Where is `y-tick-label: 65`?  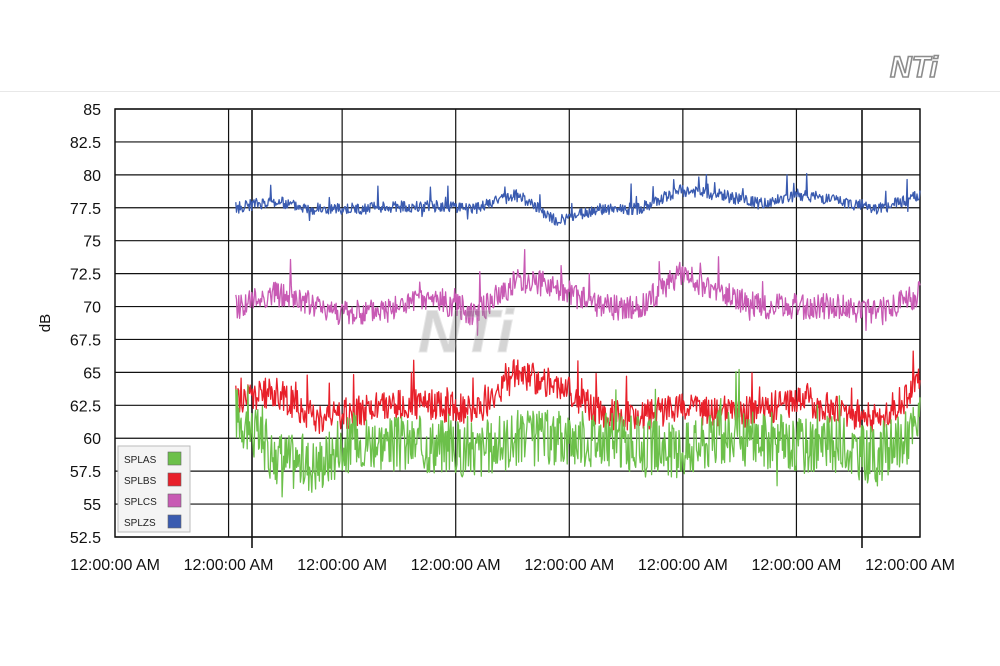
y-tick-label: 65 is located at coordinates (92, 373).